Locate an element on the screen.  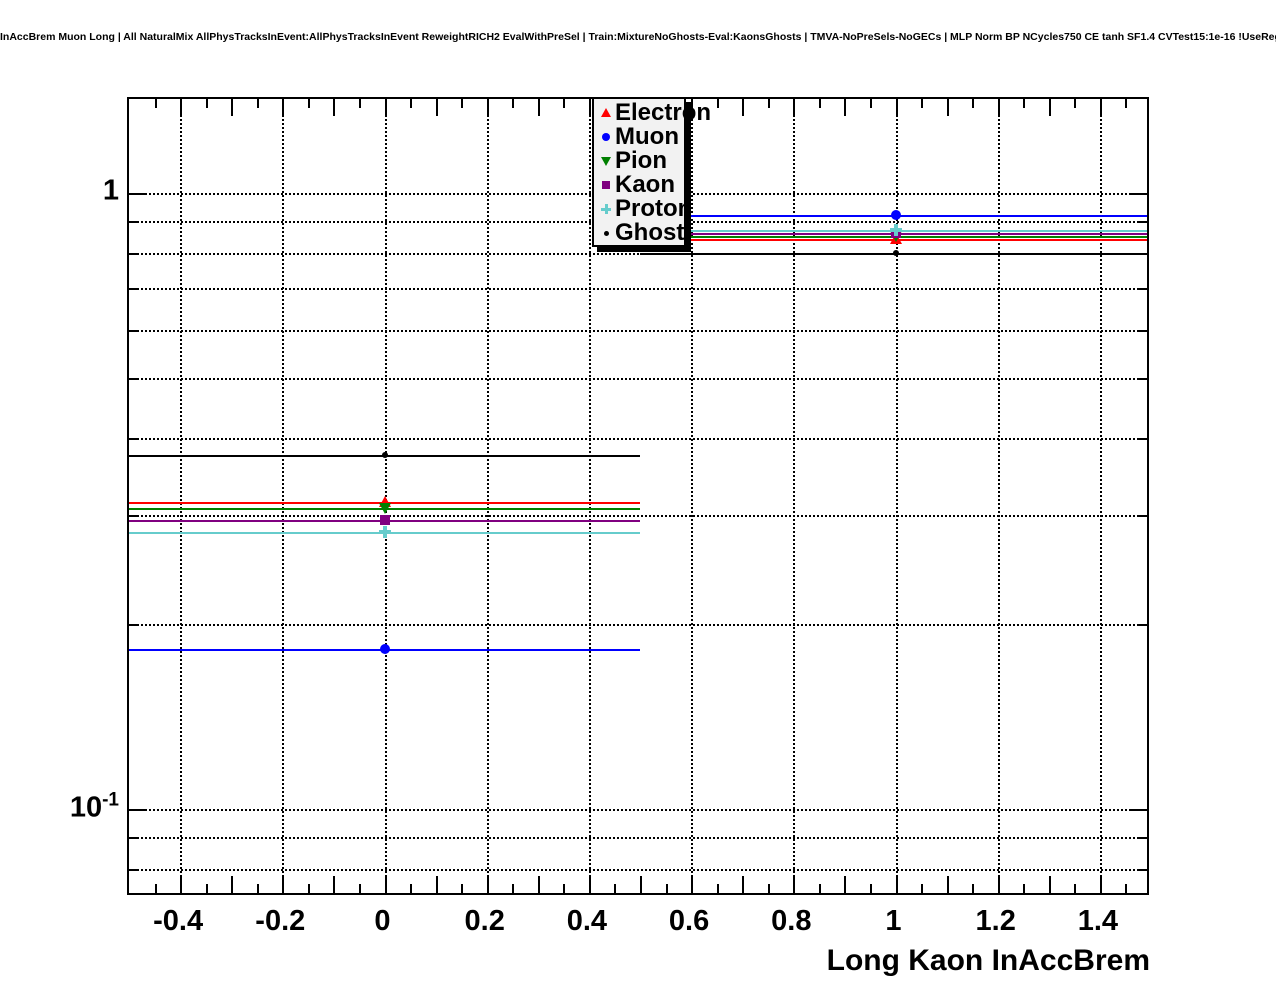
x-tick-label: 0.4 is located at coordinates (587, 921).